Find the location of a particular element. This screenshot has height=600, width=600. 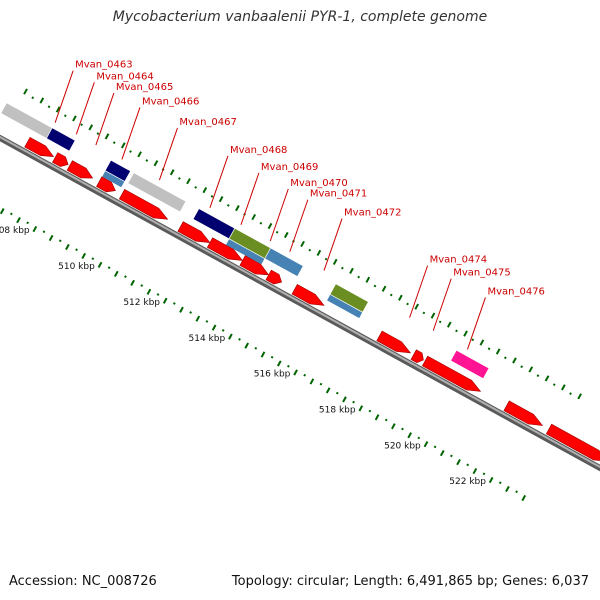

scale-label: 522 kbp is located at coordinates (467, 482).